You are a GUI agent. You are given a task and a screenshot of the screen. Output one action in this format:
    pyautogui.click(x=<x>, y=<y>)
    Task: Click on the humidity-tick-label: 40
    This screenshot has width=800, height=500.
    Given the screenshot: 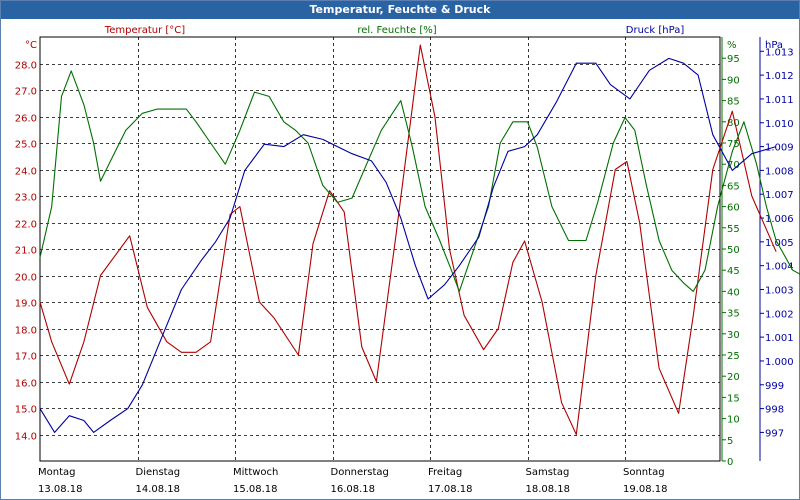 What is the action you would take?
    pyautogui.click(x=733, y=292)
    